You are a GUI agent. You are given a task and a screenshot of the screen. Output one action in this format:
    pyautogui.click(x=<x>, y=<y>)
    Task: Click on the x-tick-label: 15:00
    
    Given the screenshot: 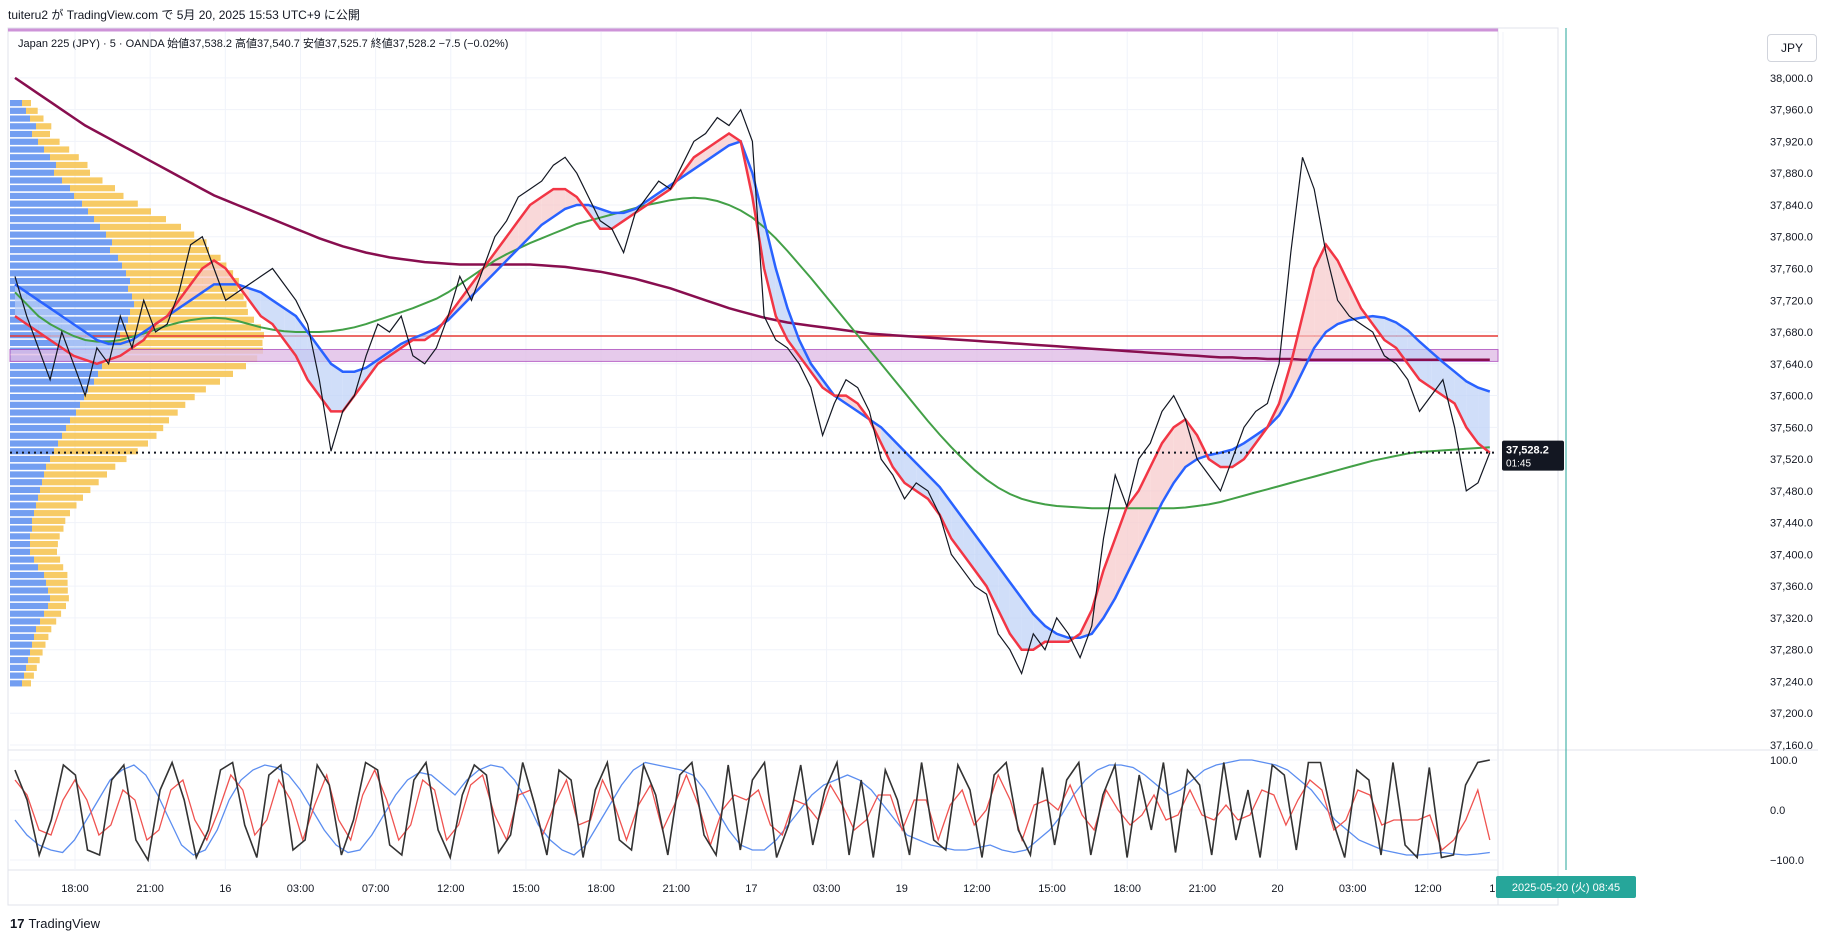 What is the action you would take?
    pyautogui.click(x=1052, y=889)
    